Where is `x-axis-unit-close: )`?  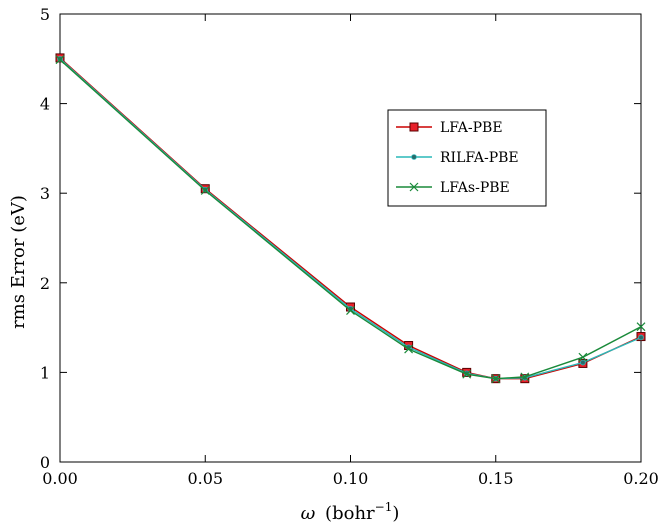
x-axis-unit-close: ) is located at coordinates (395, 513).